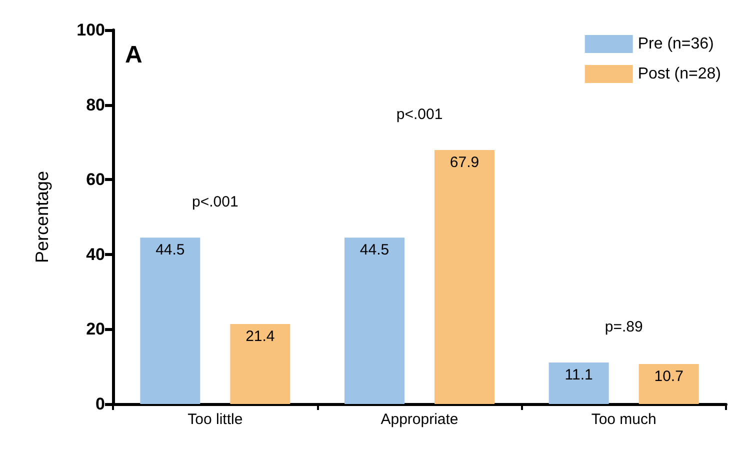 This screenshot has width=754, height=452. I want to click on x-tick-label: Appropriate, so click(419, 419).